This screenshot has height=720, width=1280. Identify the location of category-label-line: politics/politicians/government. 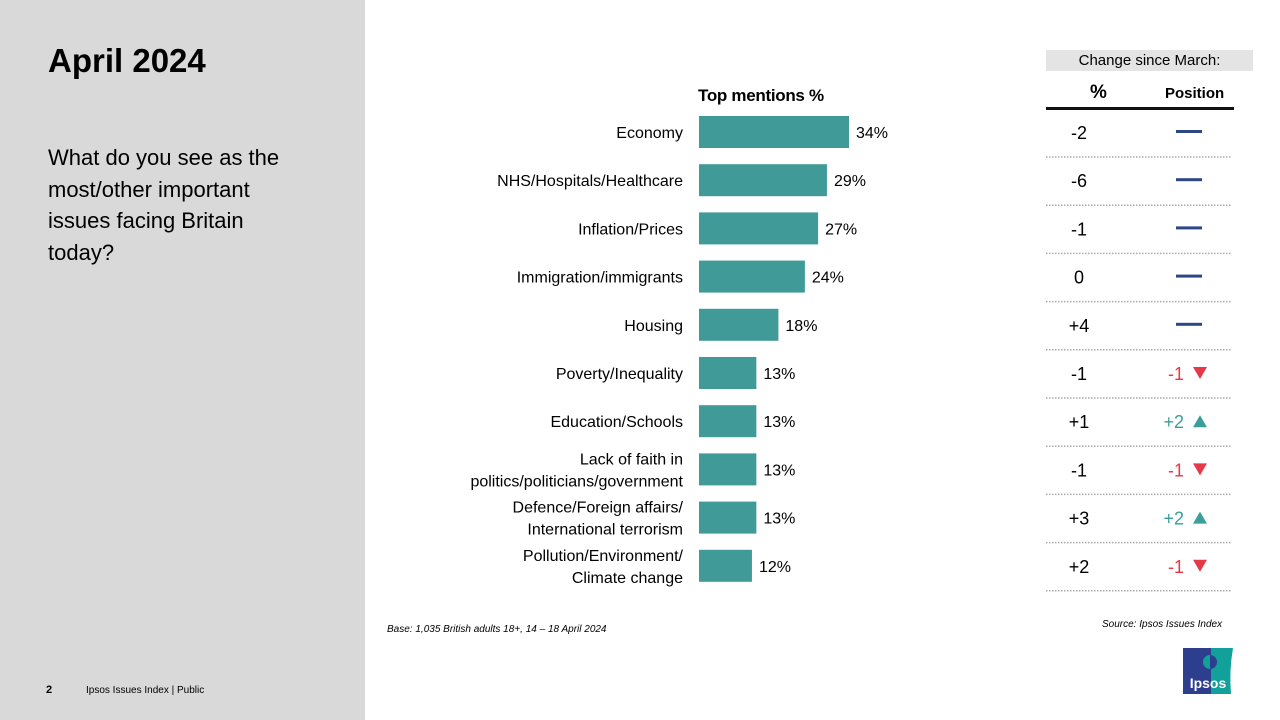
(576, 481).